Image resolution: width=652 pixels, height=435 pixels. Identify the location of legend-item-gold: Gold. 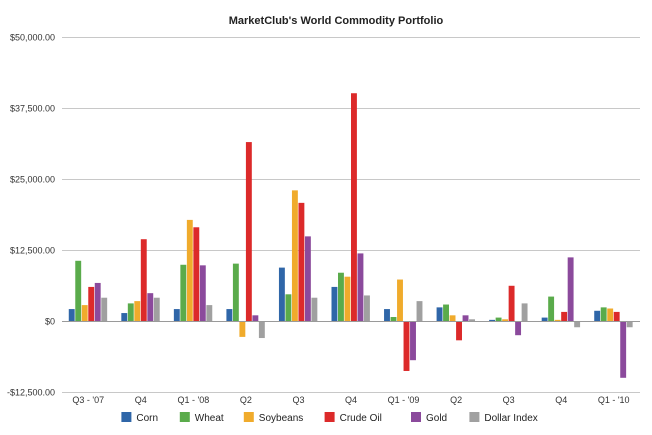
(429, 418).